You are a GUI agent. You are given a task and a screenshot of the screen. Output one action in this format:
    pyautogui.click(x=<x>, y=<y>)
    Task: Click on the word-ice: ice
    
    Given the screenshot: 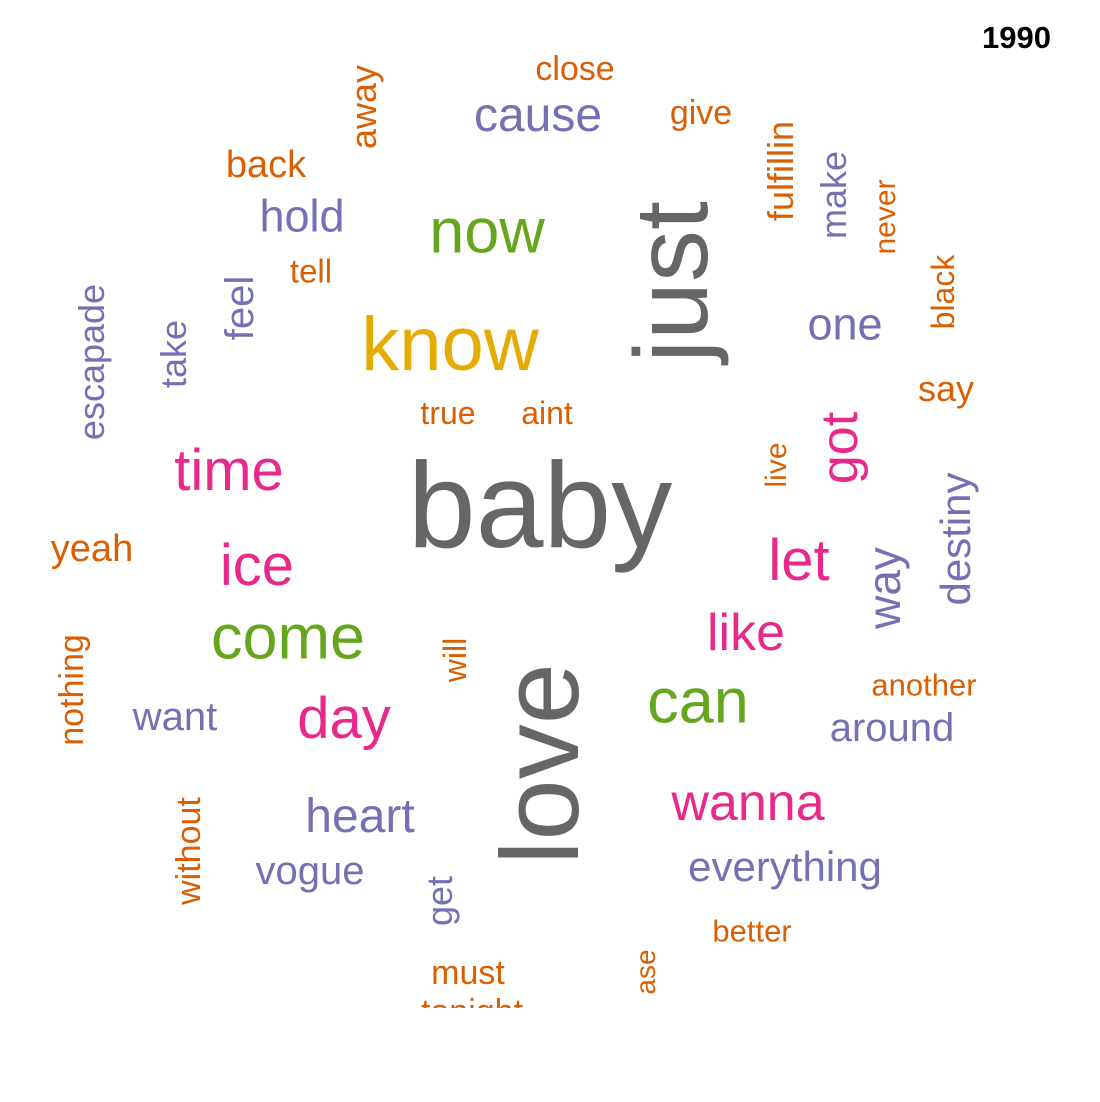 What is the action you would take?
    pyautogui.click(x=257, y=565)
    